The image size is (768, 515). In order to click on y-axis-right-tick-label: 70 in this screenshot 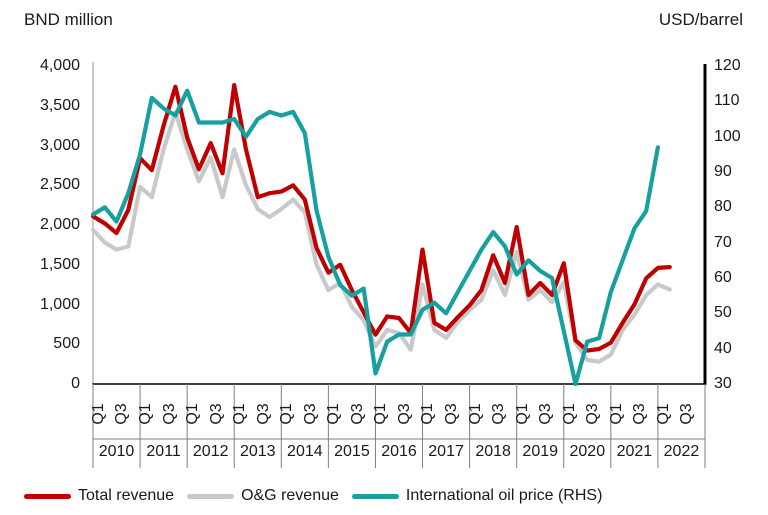, I will do `click(723, 242)`.